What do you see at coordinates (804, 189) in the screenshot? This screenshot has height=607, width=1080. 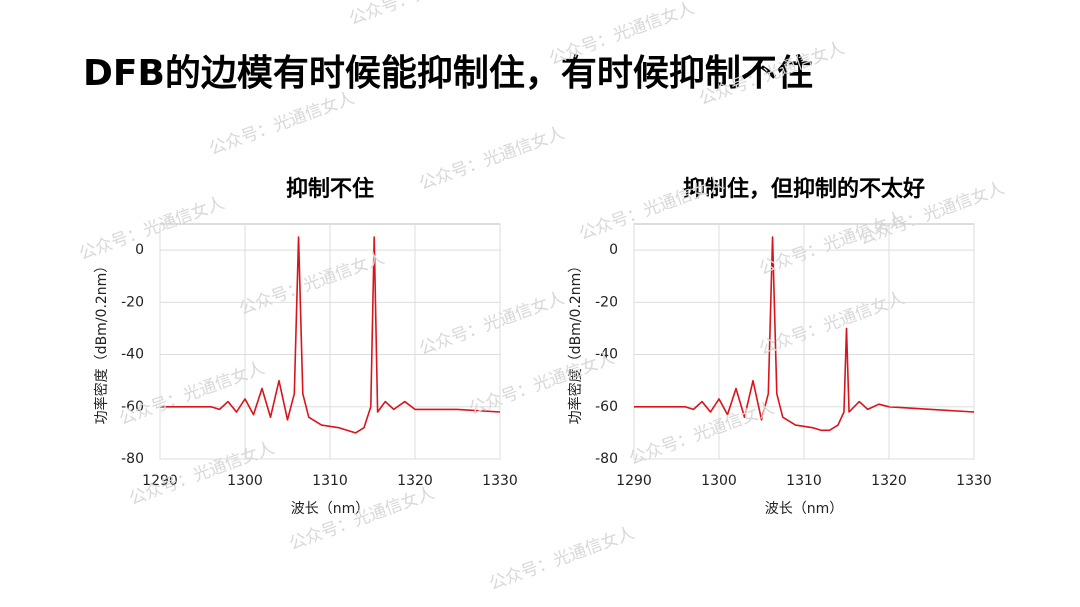 I see `chart-title: 抑制住，但抑制的不太好` at bounding box center [804, 189].